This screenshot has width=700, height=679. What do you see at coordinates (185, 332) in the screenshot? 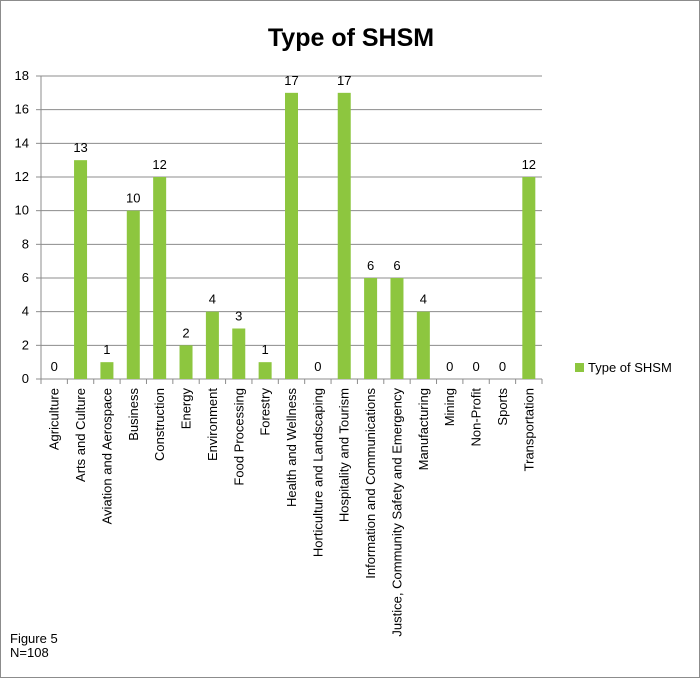
I see `data-label: 2` at bounding box center [185, 332].